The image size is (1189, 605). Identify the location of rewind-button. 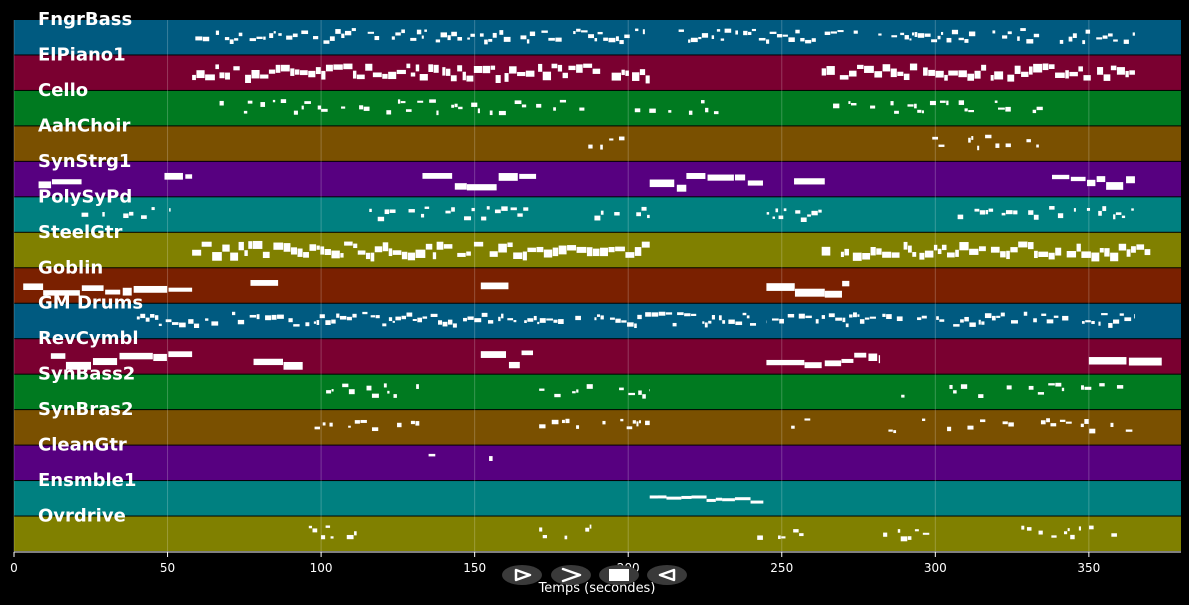
(667, 575).